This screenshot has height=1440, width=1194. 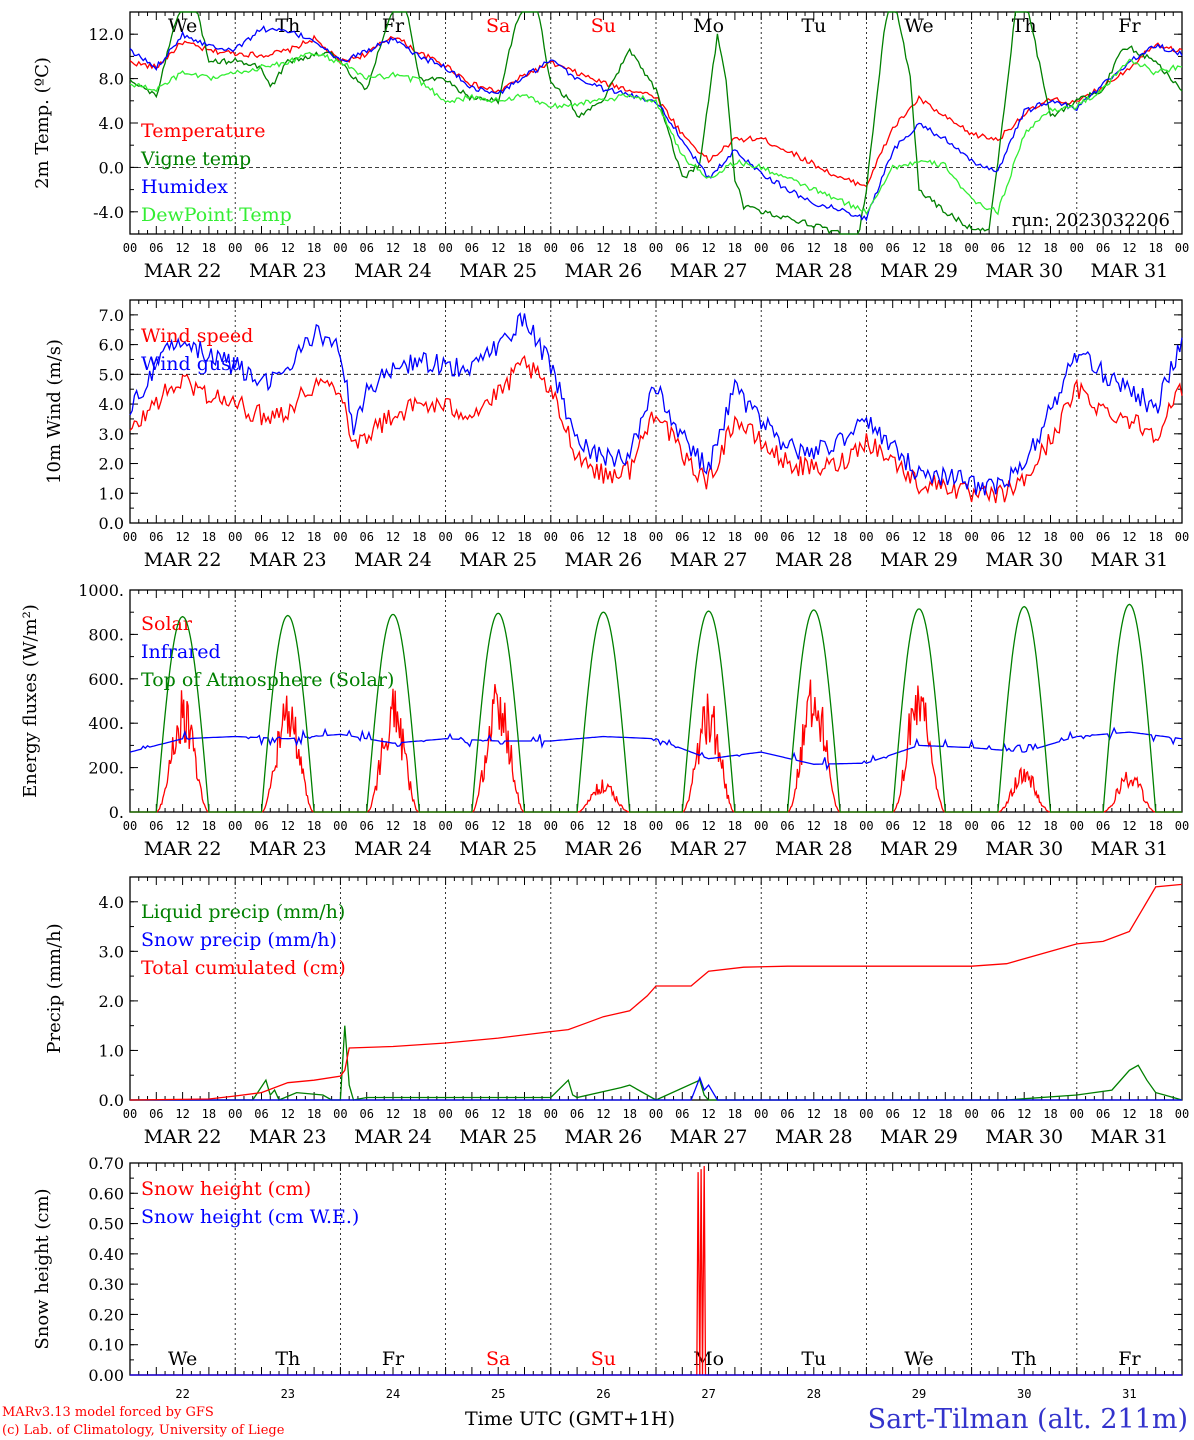 What do you see at coordinates (708, 1394) in the screenshot?
I see `day-number-label: 27` at bounding box center [708, 1394].